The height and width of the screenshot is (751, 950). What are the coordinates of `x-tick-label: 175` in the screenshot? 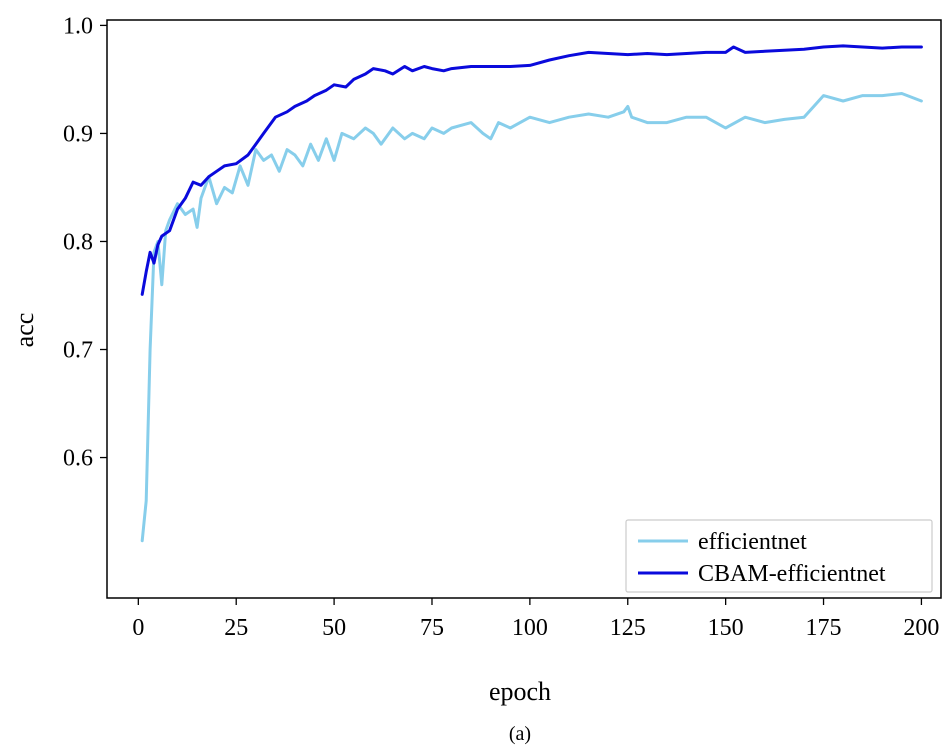 It's located at (824, 628).